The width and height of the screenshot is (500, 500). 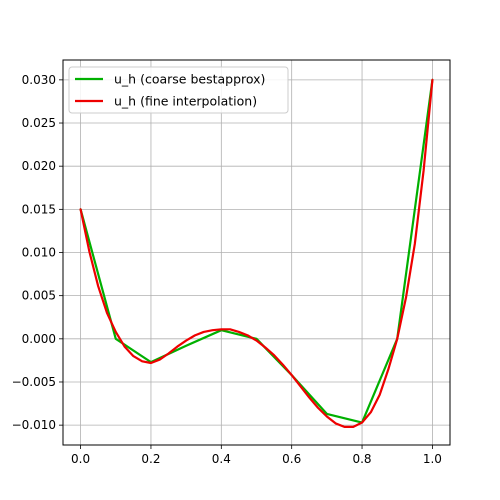 I want to click on y-tick-label: 0.025, so click(x=39, y=123).